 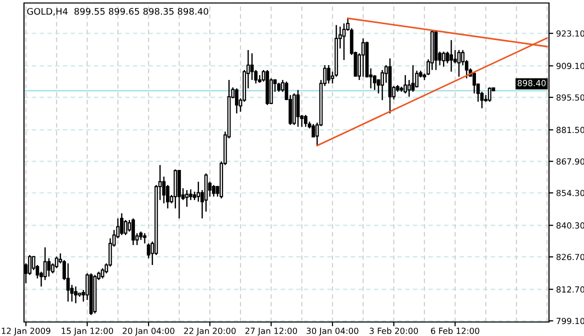 What do you see at coordinates (455, 331) in the screenshot?
I see `x-tick-label: 6 Feb 12:00` at bounding box center [455, 331].